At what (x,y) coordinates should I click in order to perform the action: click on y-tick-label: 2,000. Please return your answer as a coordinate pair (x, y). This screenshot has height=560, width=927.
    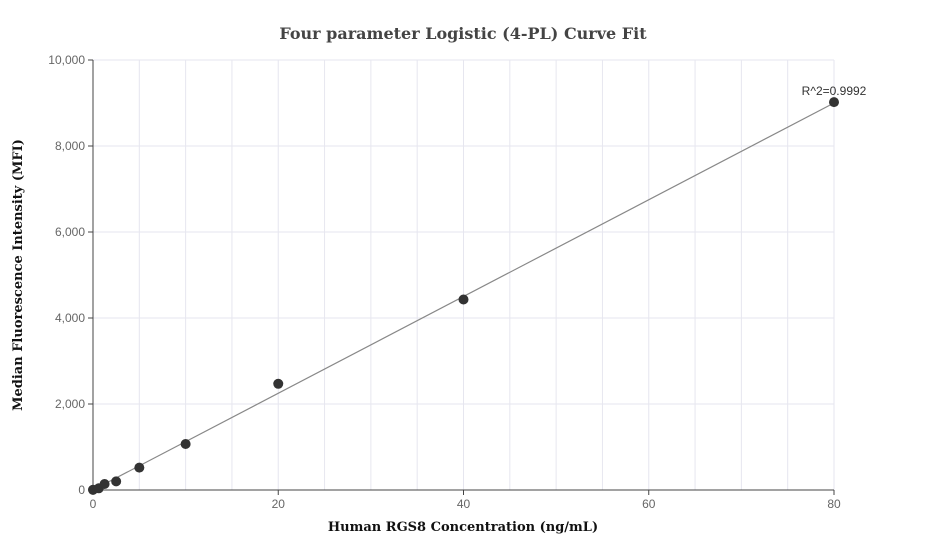
    Looking at the image, I should click on (70, 404).